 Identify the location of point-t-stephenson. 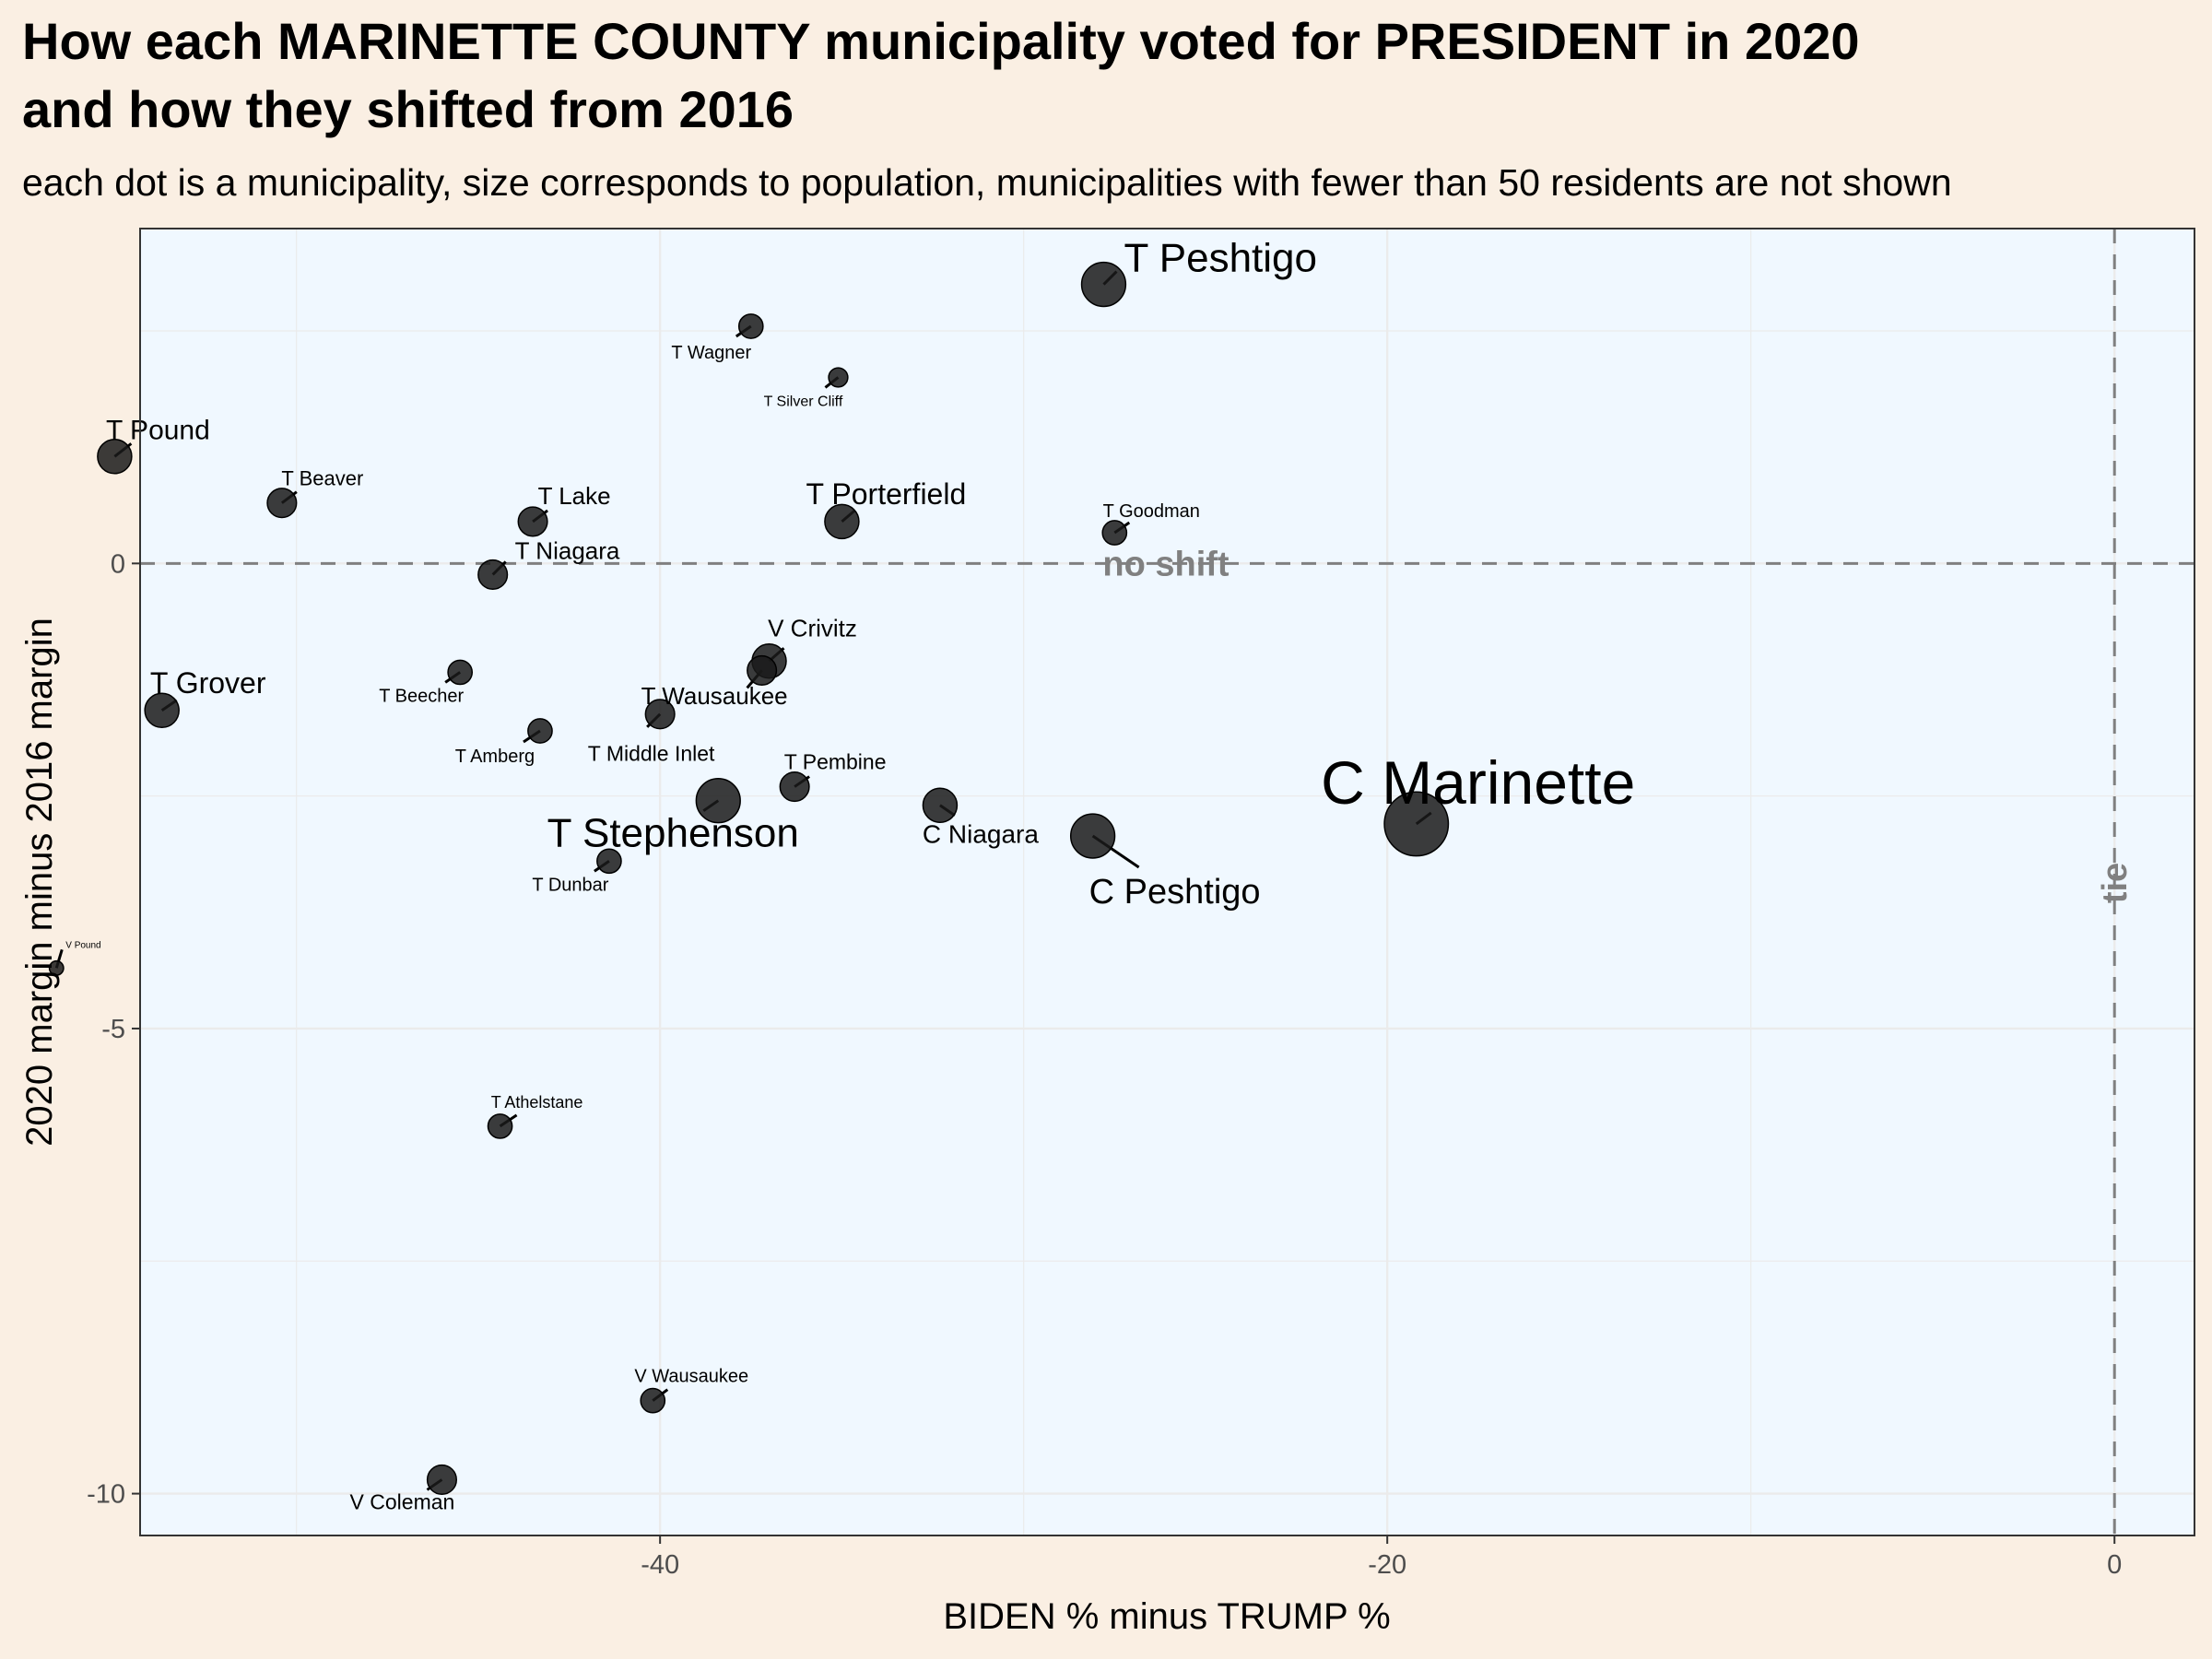
(718, 801).